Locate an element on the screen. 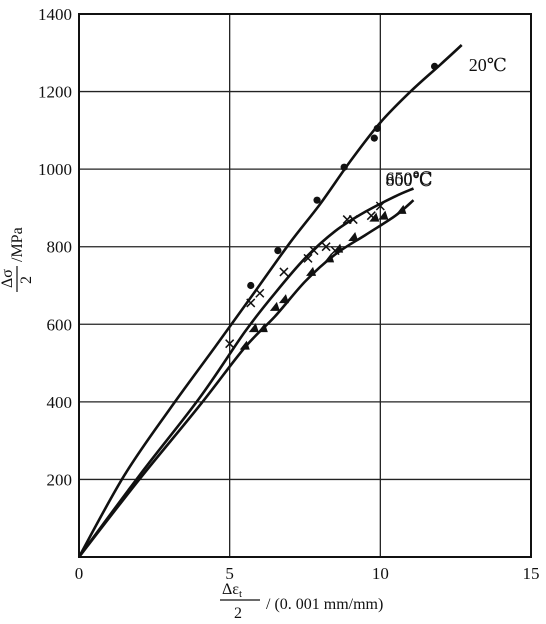 This screenshot has width=546, height=624. x-label-unit: / (0. 001 mm/mm) is located at coordinates (324, 604).